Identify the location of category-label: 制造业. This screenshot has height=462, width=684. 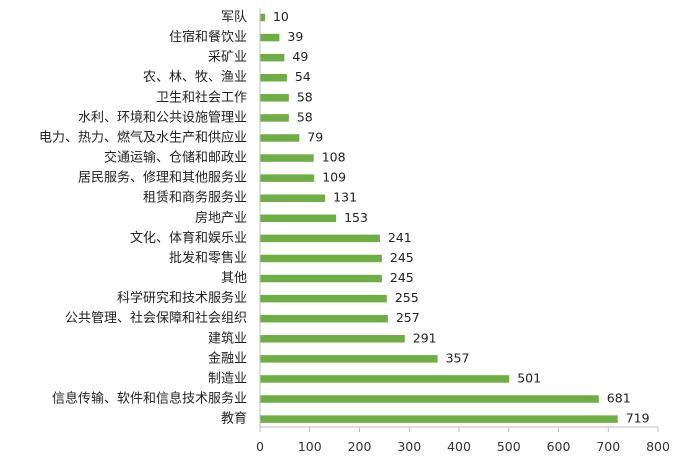
(227, 378).